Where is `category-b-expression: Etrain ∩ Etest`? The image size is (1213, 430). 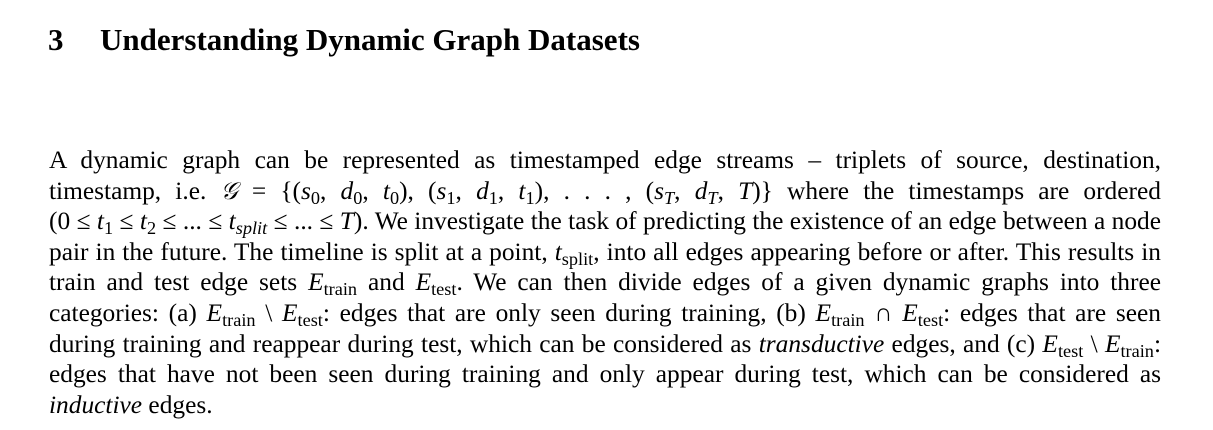
category-b-expression: Etrain ∩ Etest is located at coordinates (879, 314).